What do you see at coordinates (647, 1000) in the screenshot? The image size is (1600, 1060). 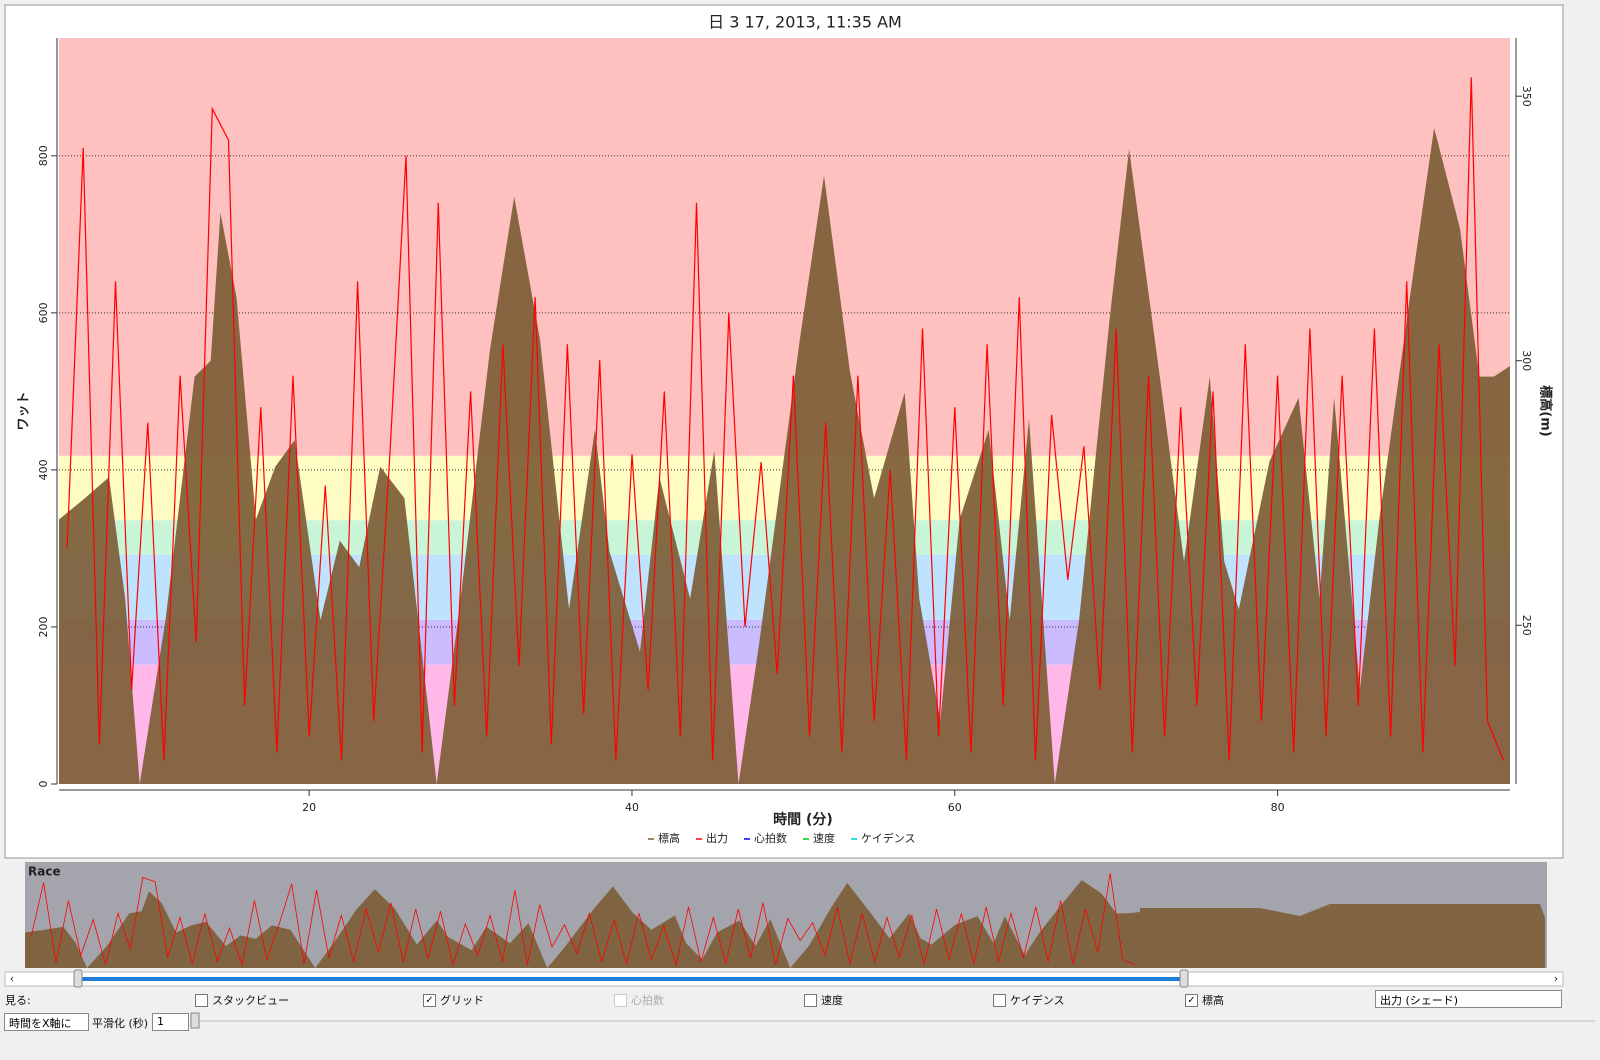 I see `checkbox-label: 心拍数` at bounding box center [647, 1000].